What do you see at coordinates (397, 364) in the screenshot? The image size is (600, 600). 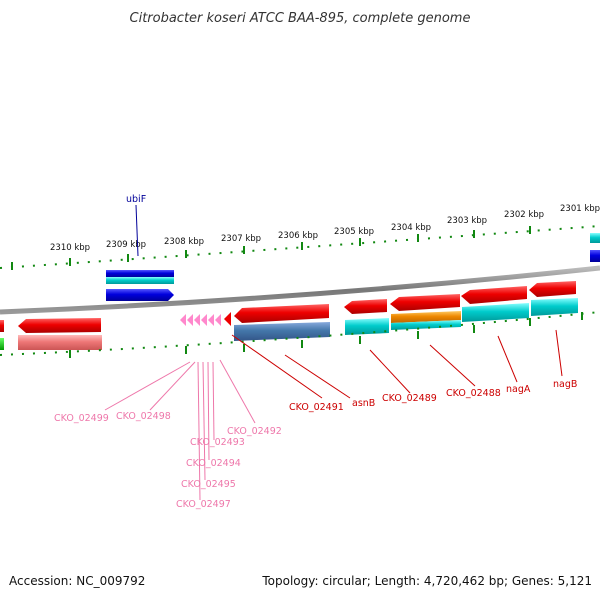 I see `red-leaders` at bounding box center [397, 364].